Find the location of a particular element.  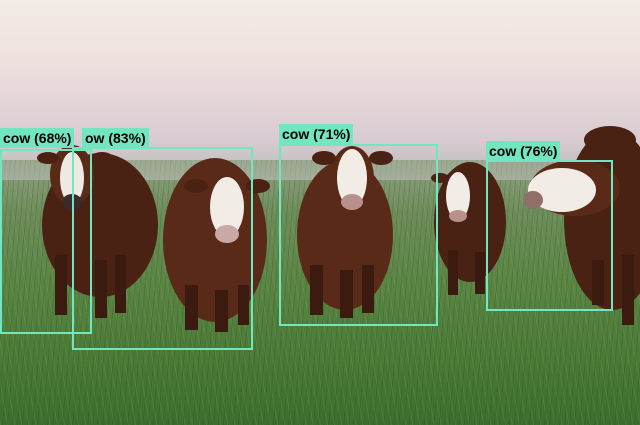

detection-label-cow-68: cow (68%) is located at coordinates (37, 138).